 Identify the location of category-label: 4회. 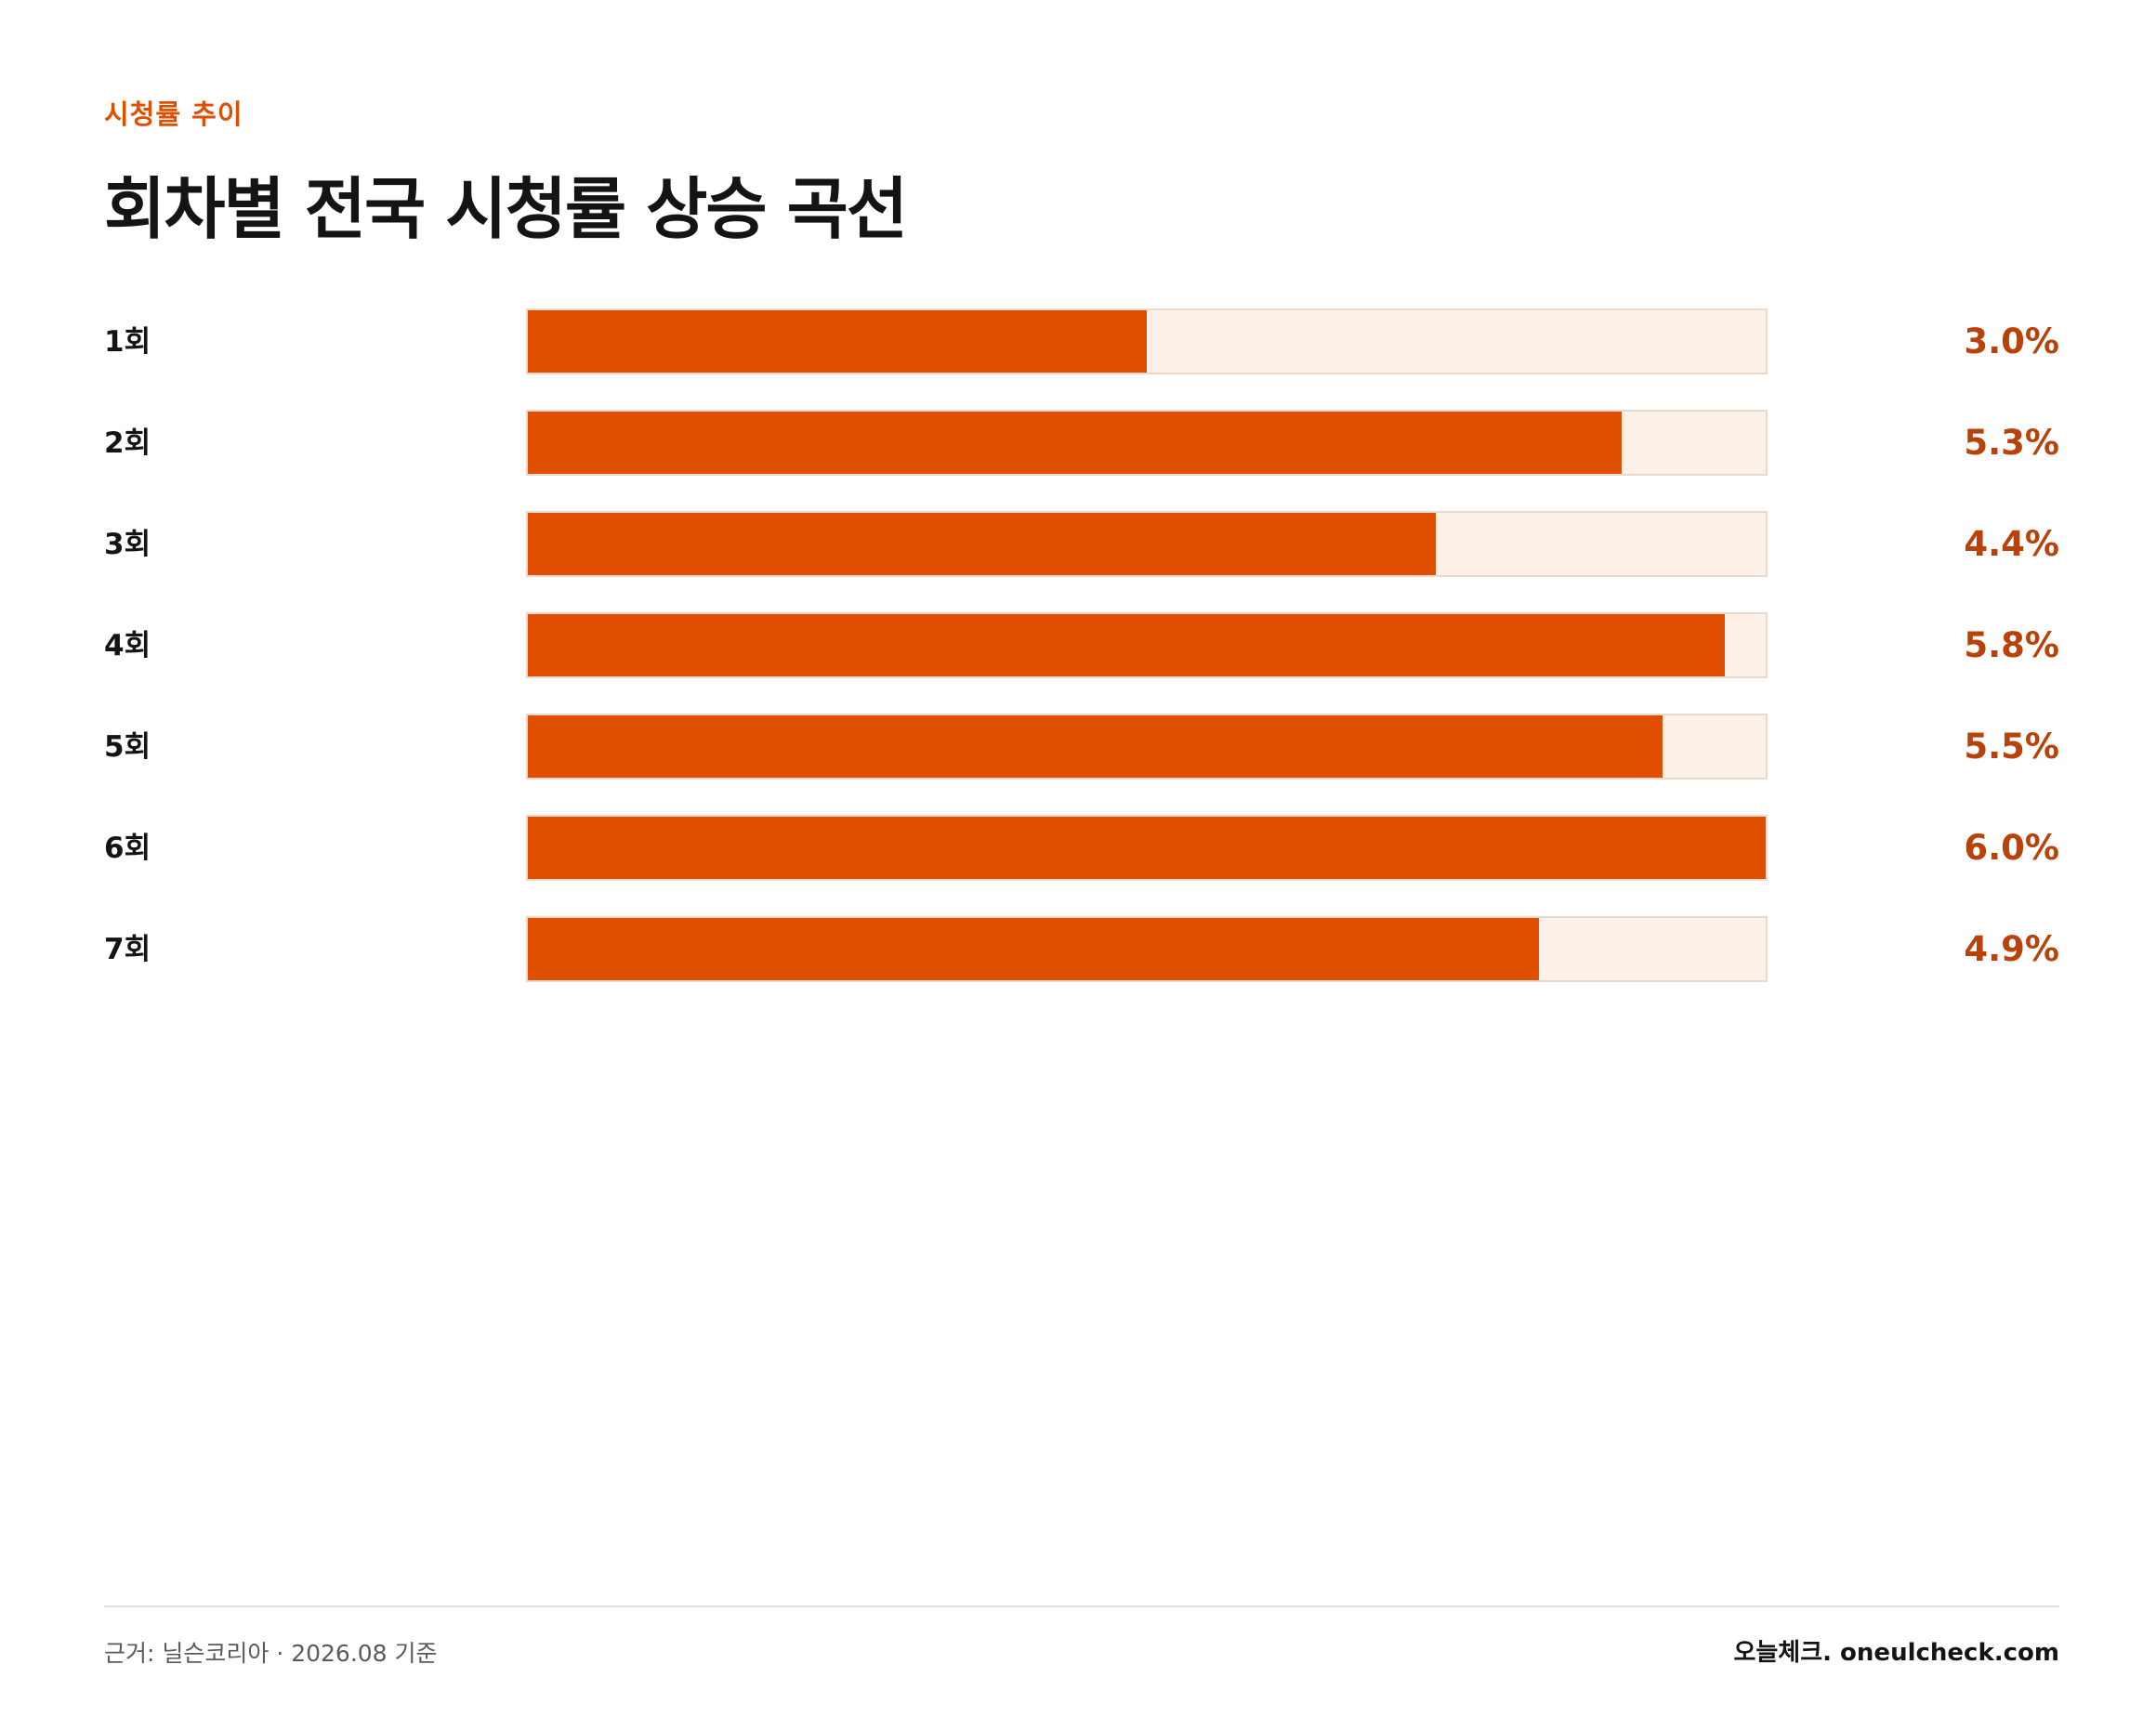
(128, 645).